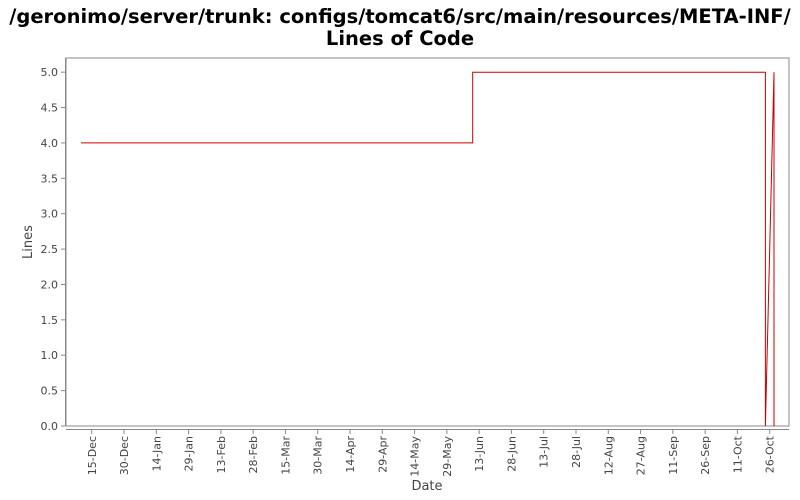 This screenshot has height=500, width=800. Describe the element at coordinates (608, 455) in the screenshot. I see `x-tick-label: 12-Aug` at that location.